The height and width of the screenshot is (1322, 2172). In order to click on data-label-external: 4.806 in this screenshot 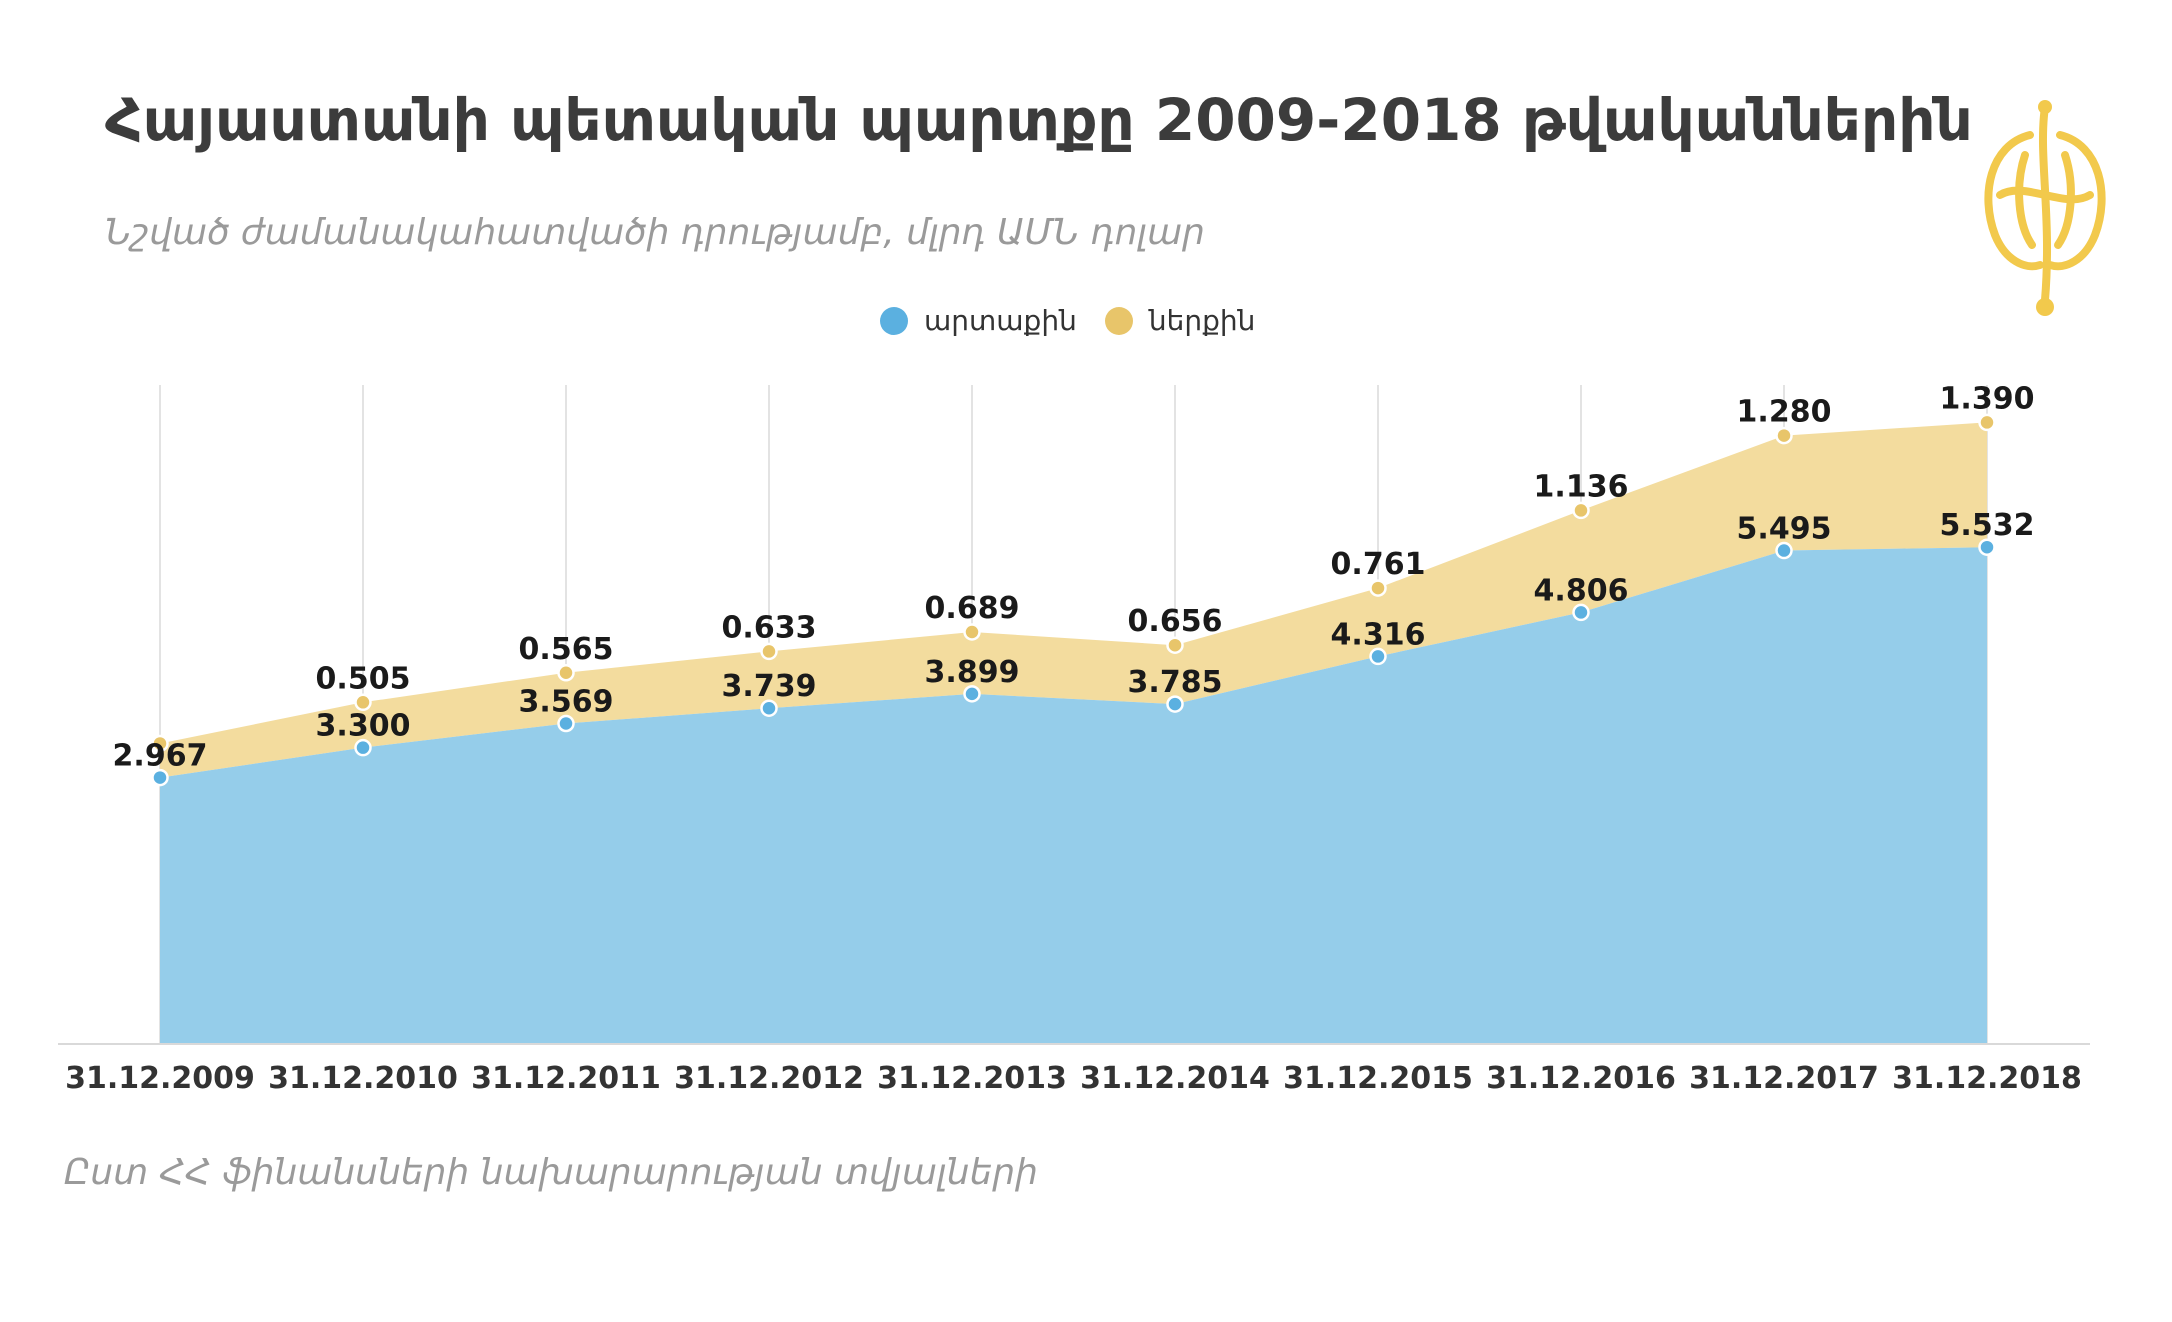, I will do `click(1581, 590)`.